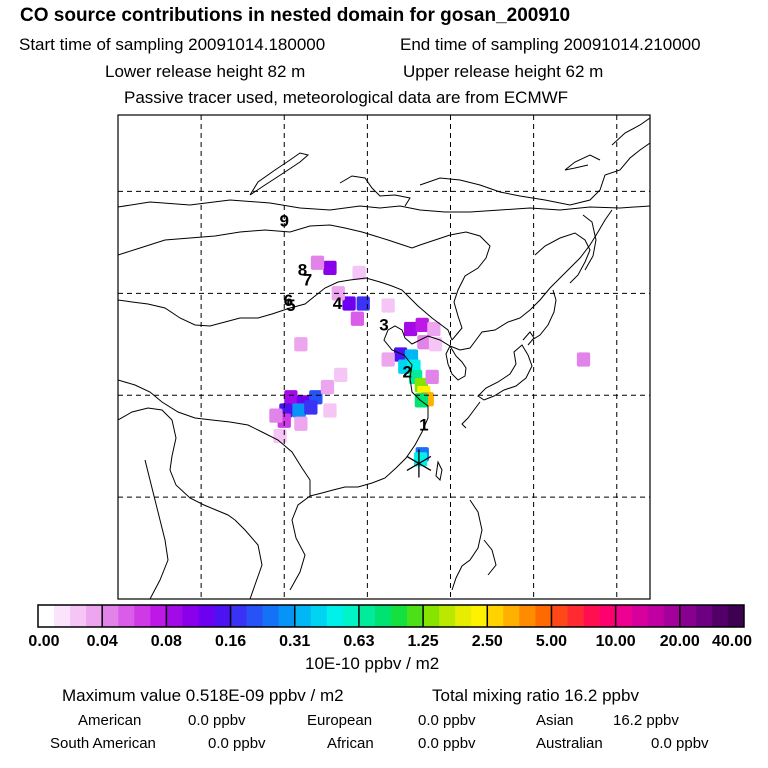 The height and width of the screenshot is (768, 768). I want to click on colorbar-tick-label: 5.00, so click(551, 641).